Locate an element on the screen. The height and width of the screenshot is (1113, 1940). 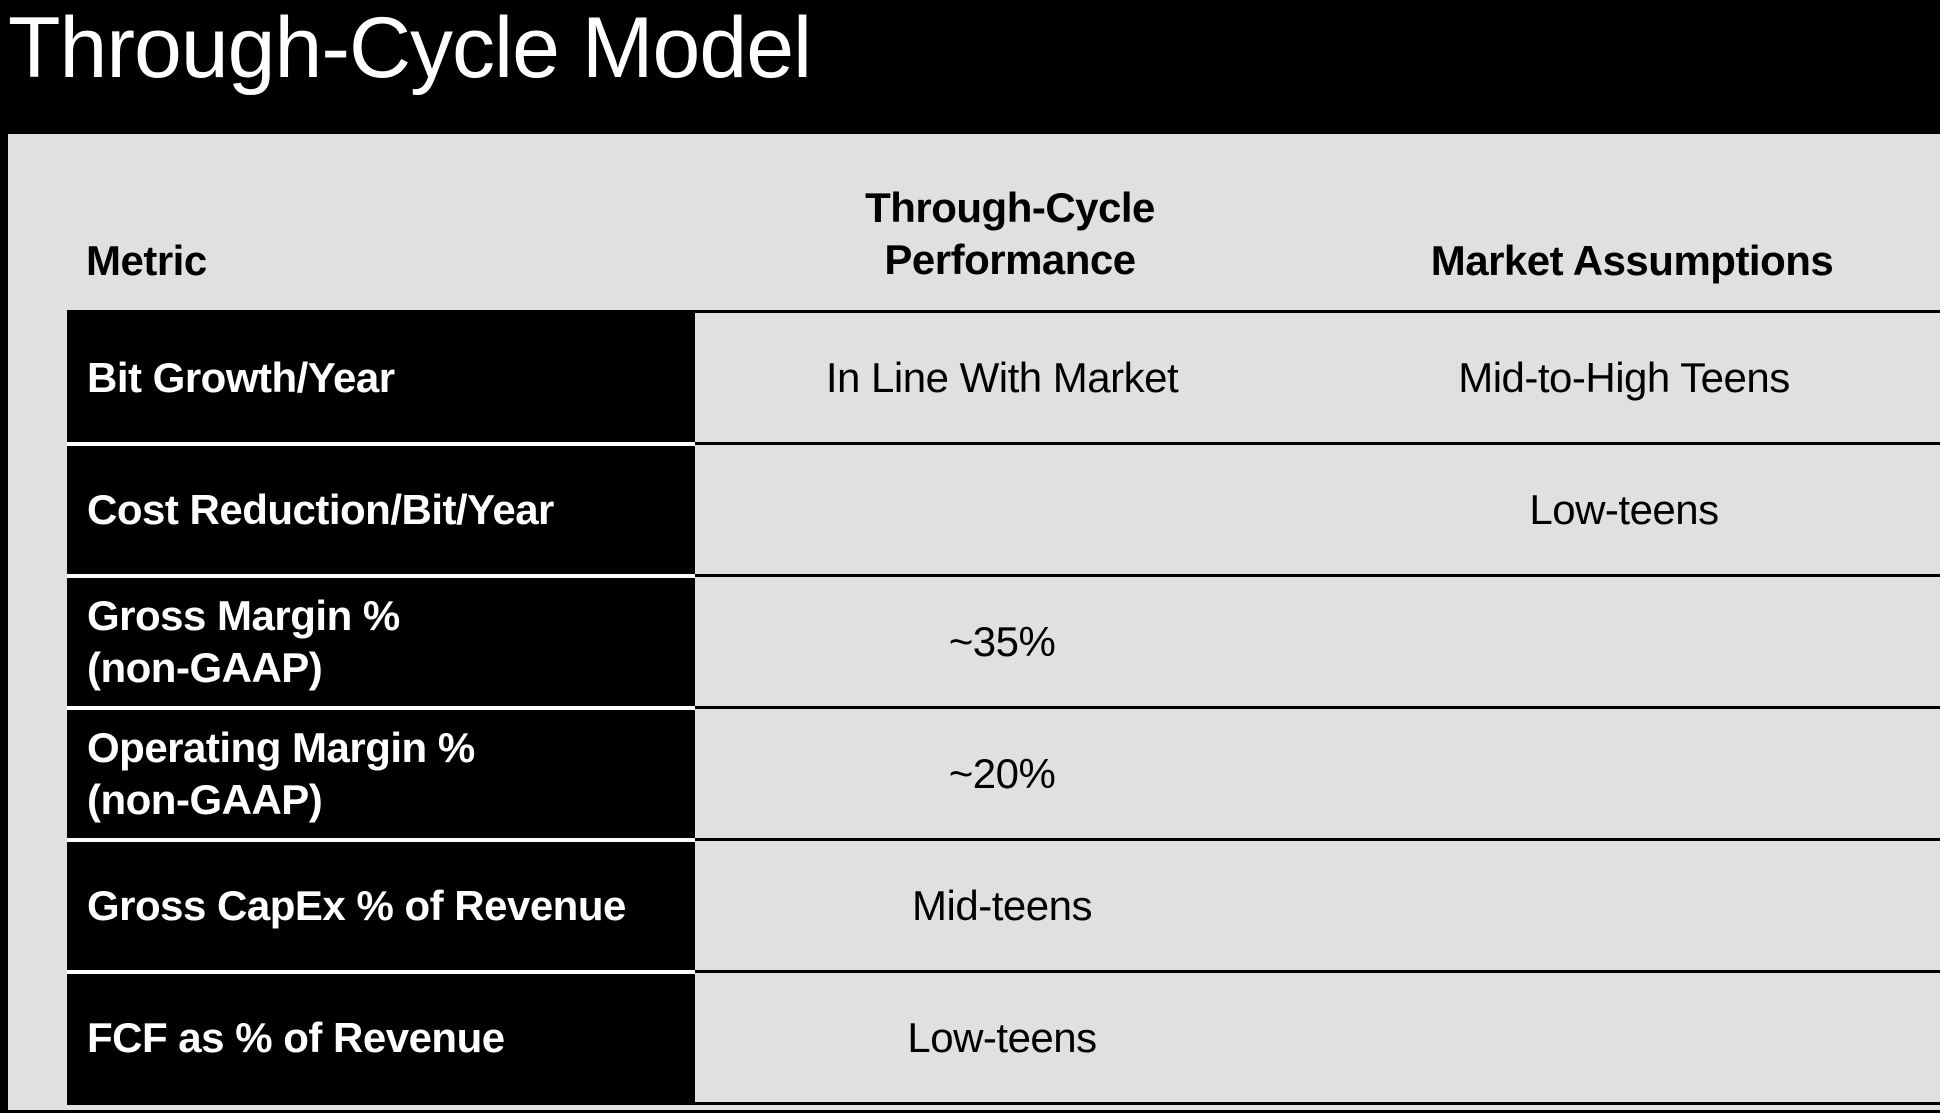
row-performance-cell is located at coordinates (1002, 509).